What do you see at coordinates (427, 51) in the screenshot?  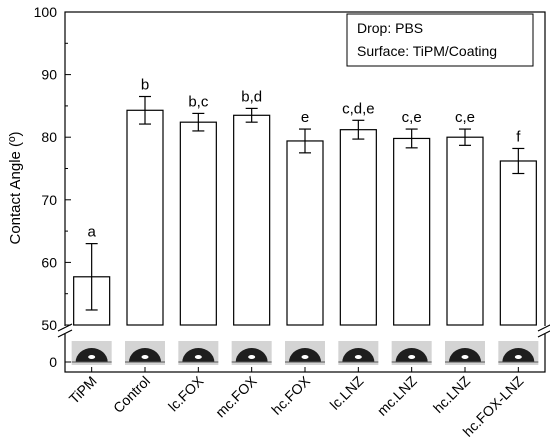 I see `legend-line-2: Surface: TiPM/Coating` at bounding box center [427, 51].